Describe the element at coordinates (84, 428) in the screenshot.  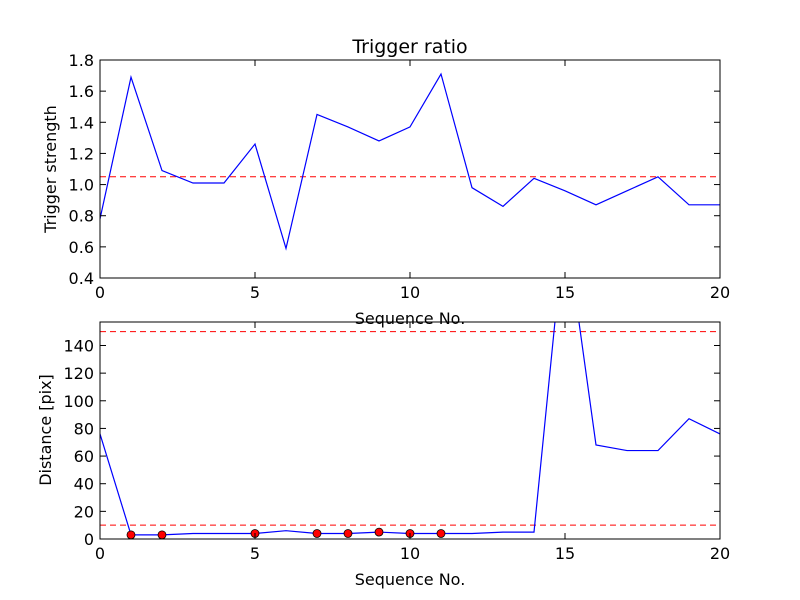
I see `y-tick-label: 80` at that location.